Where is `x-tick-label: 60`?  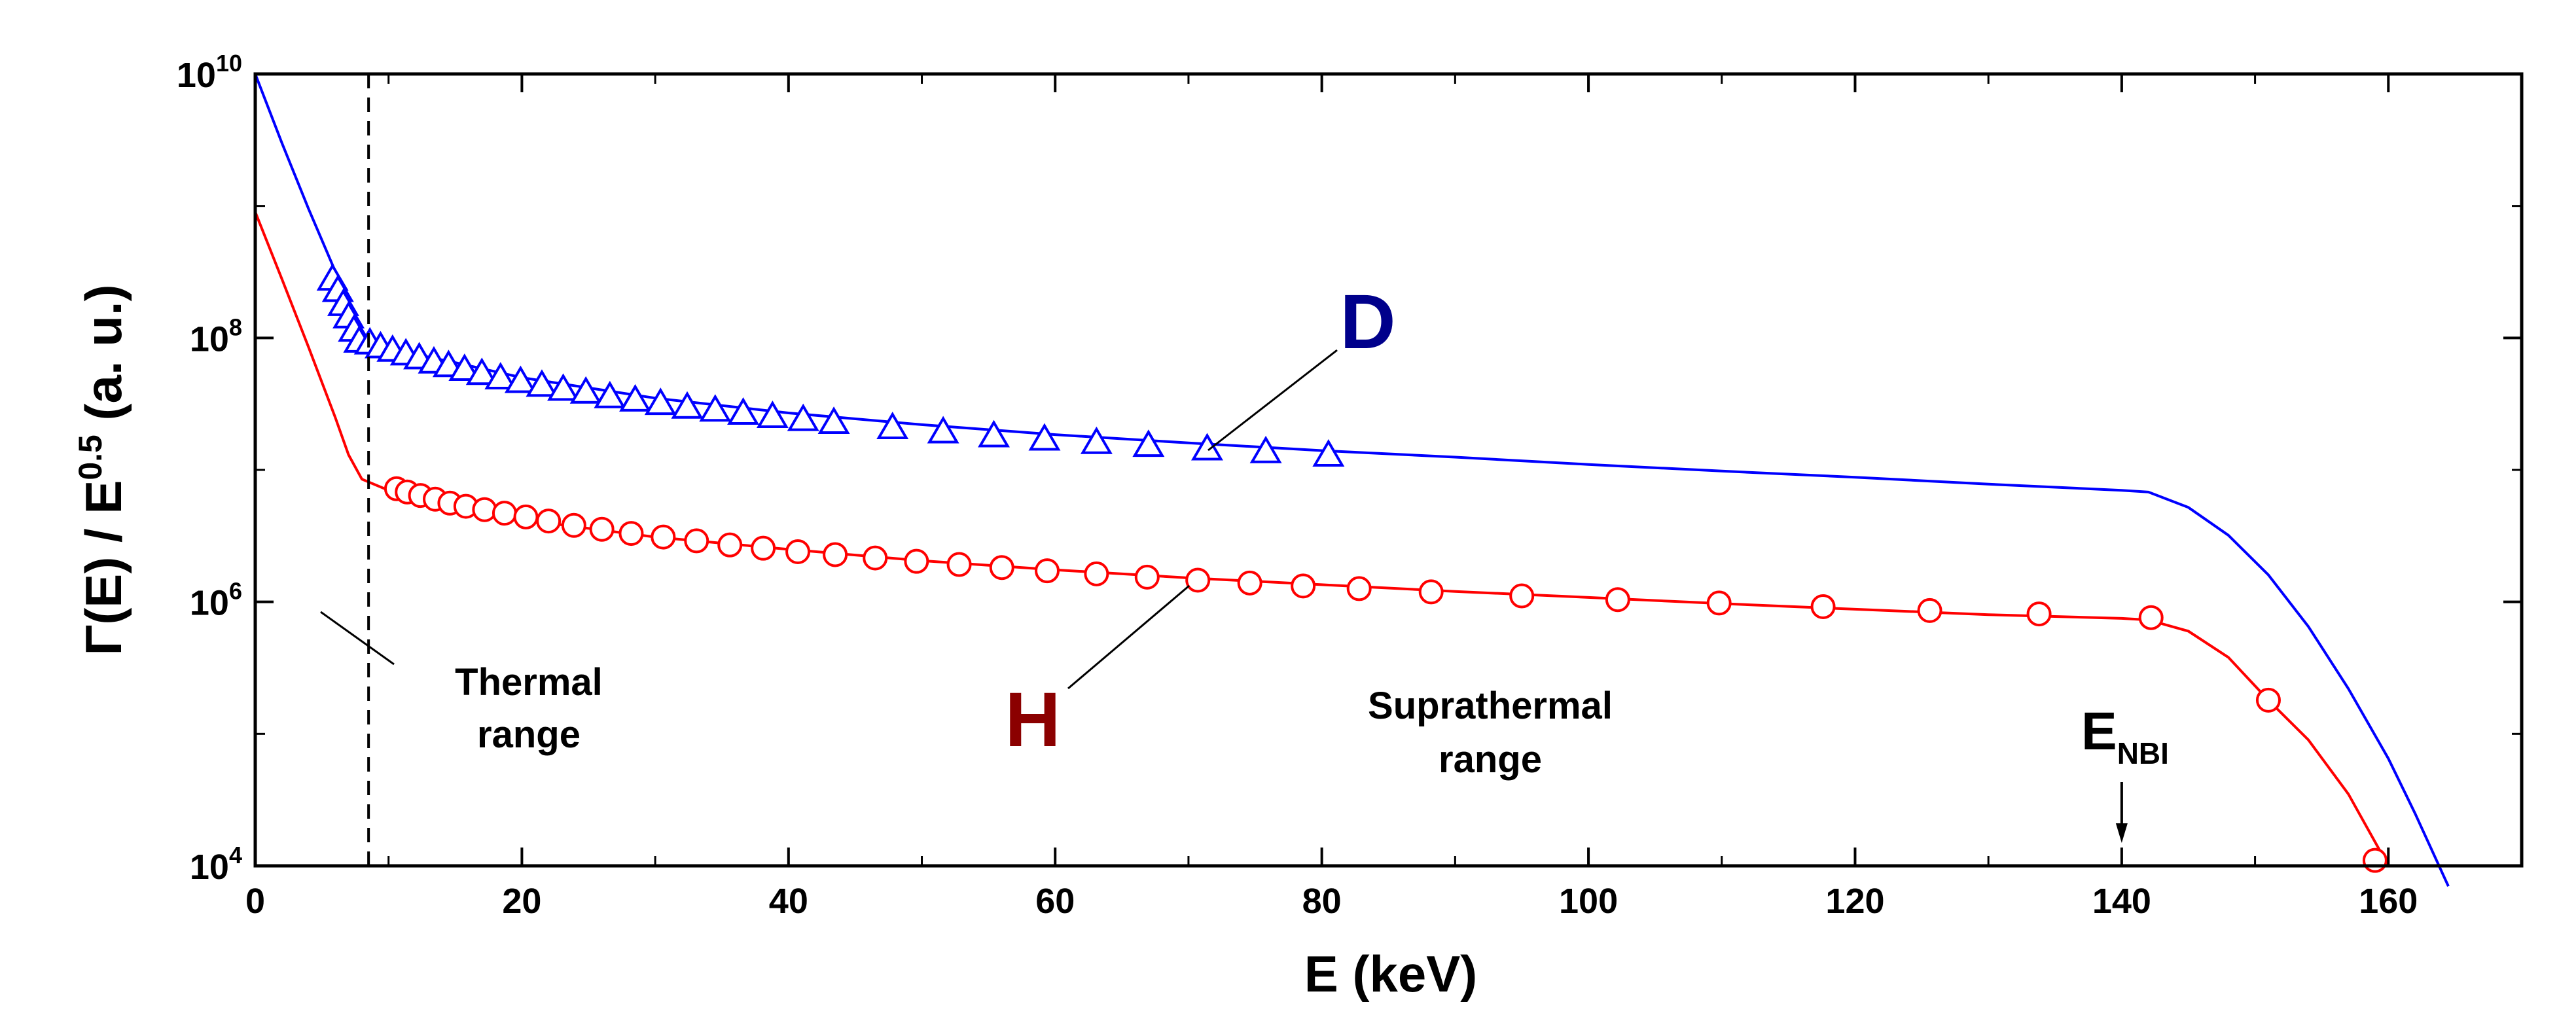
x-tick-label: 60 is located at coordinates (1055, 901).